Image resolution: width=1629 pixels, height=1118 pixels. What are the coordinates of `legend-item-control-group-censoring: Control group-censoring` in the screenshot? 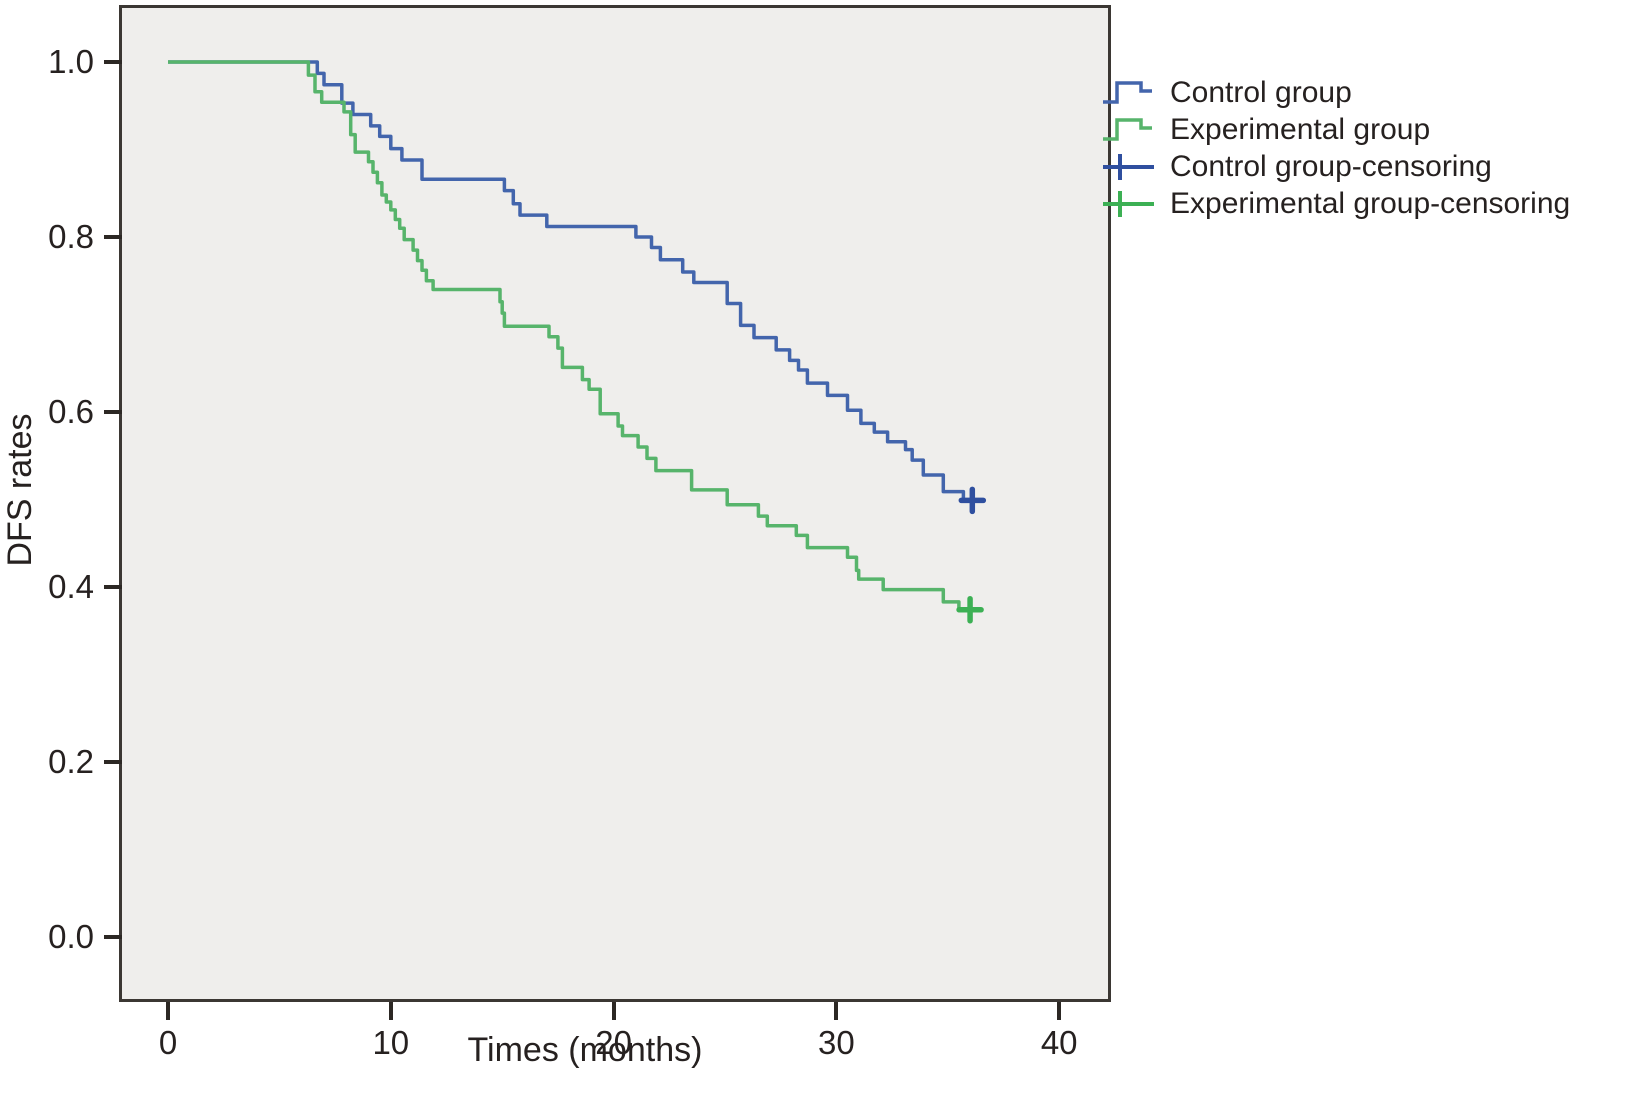 It's located at (1336, 166).